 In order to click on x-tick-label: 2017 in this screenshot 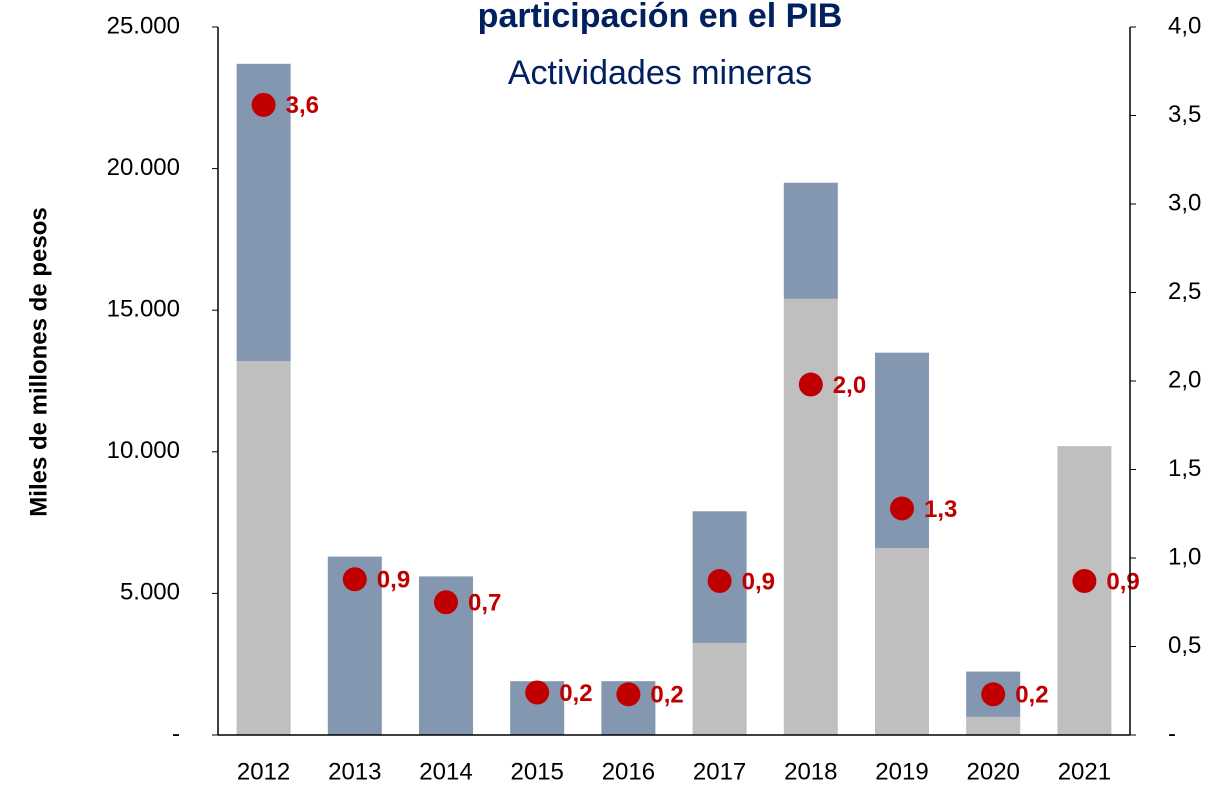, I will do `click(719, 771)`.